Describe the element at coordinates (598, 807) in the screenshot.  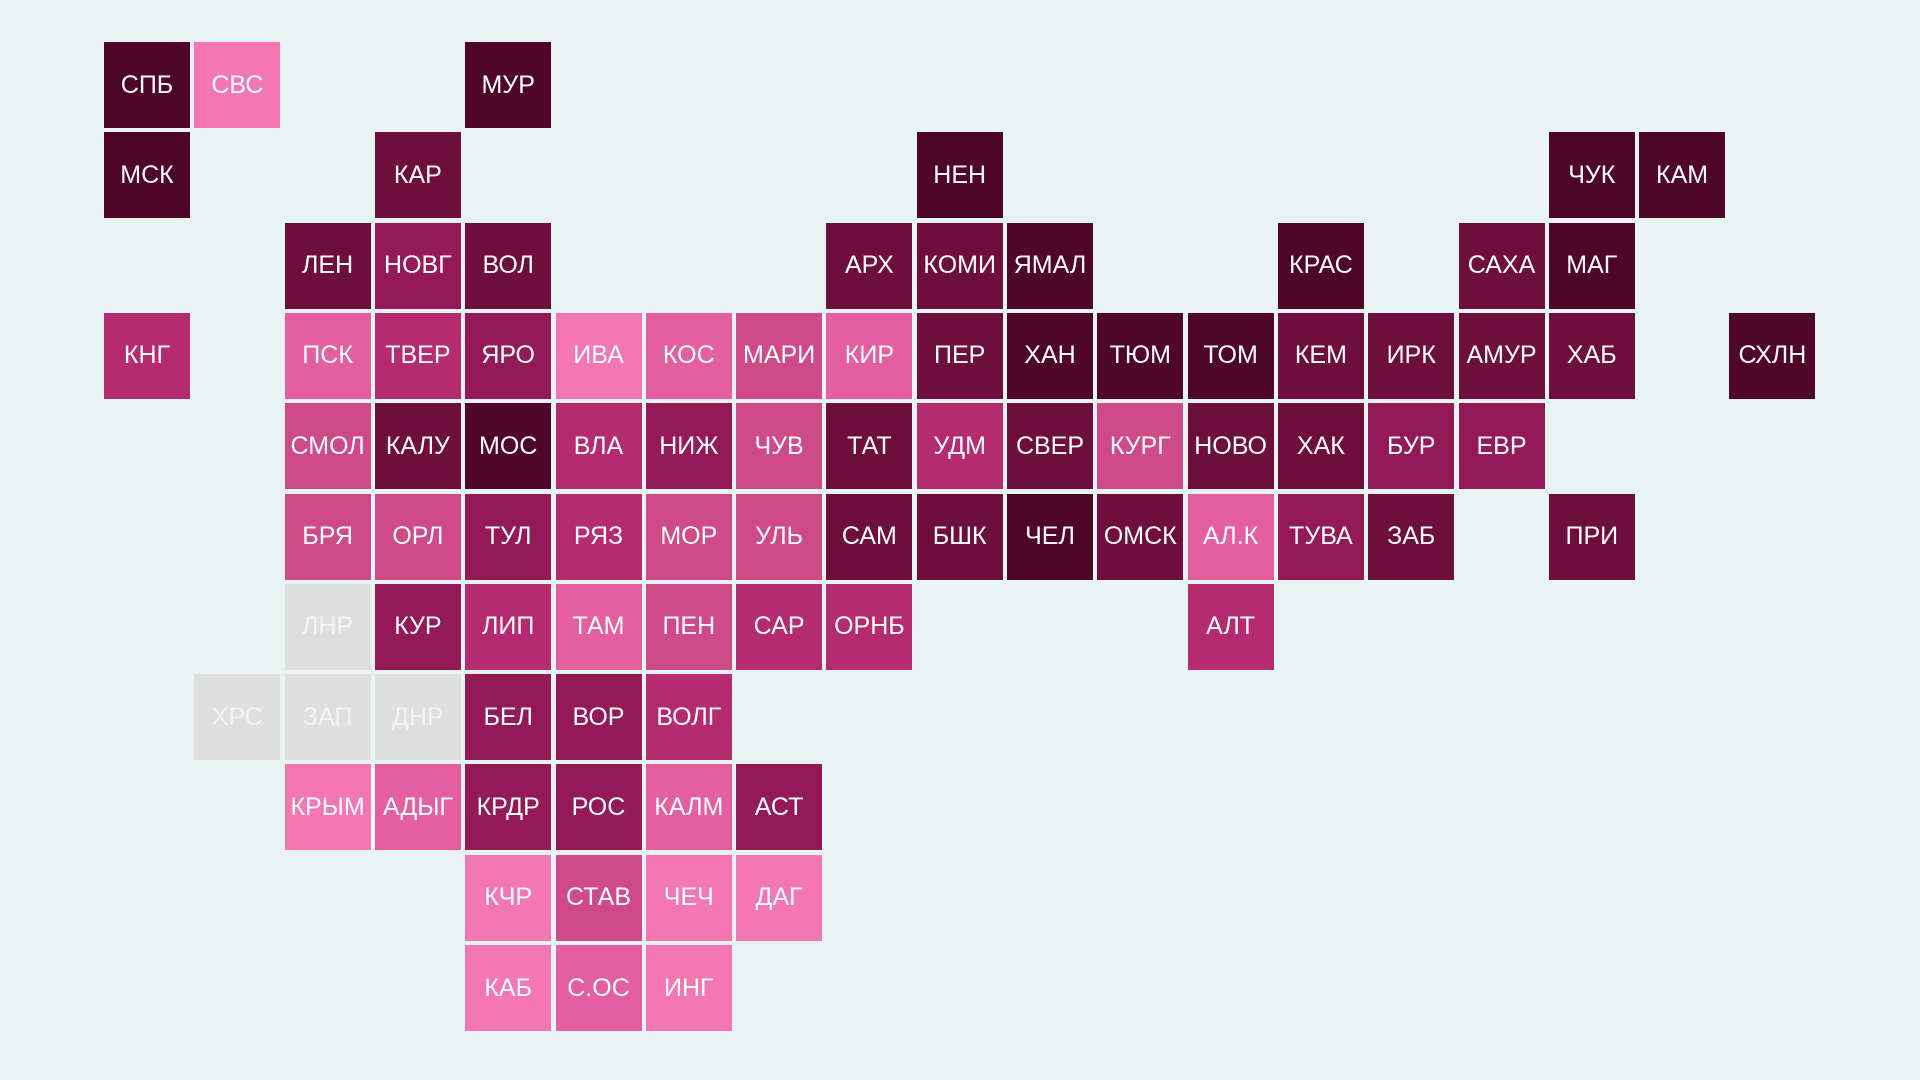
I see `region-tile: РОС` at that location.